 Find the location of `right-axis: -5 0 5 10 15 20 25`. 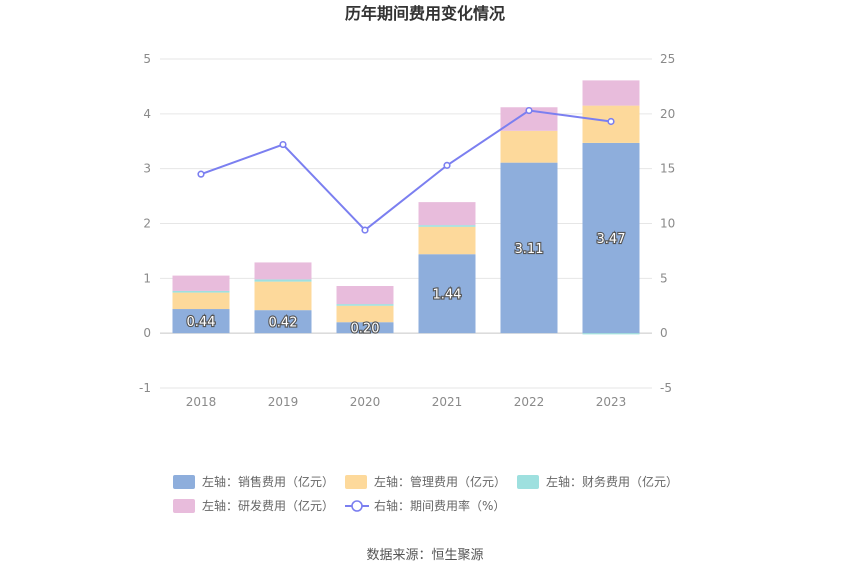

right-axis: -5 0 5 10 15 20 25 is located at coordinates (667, 223).